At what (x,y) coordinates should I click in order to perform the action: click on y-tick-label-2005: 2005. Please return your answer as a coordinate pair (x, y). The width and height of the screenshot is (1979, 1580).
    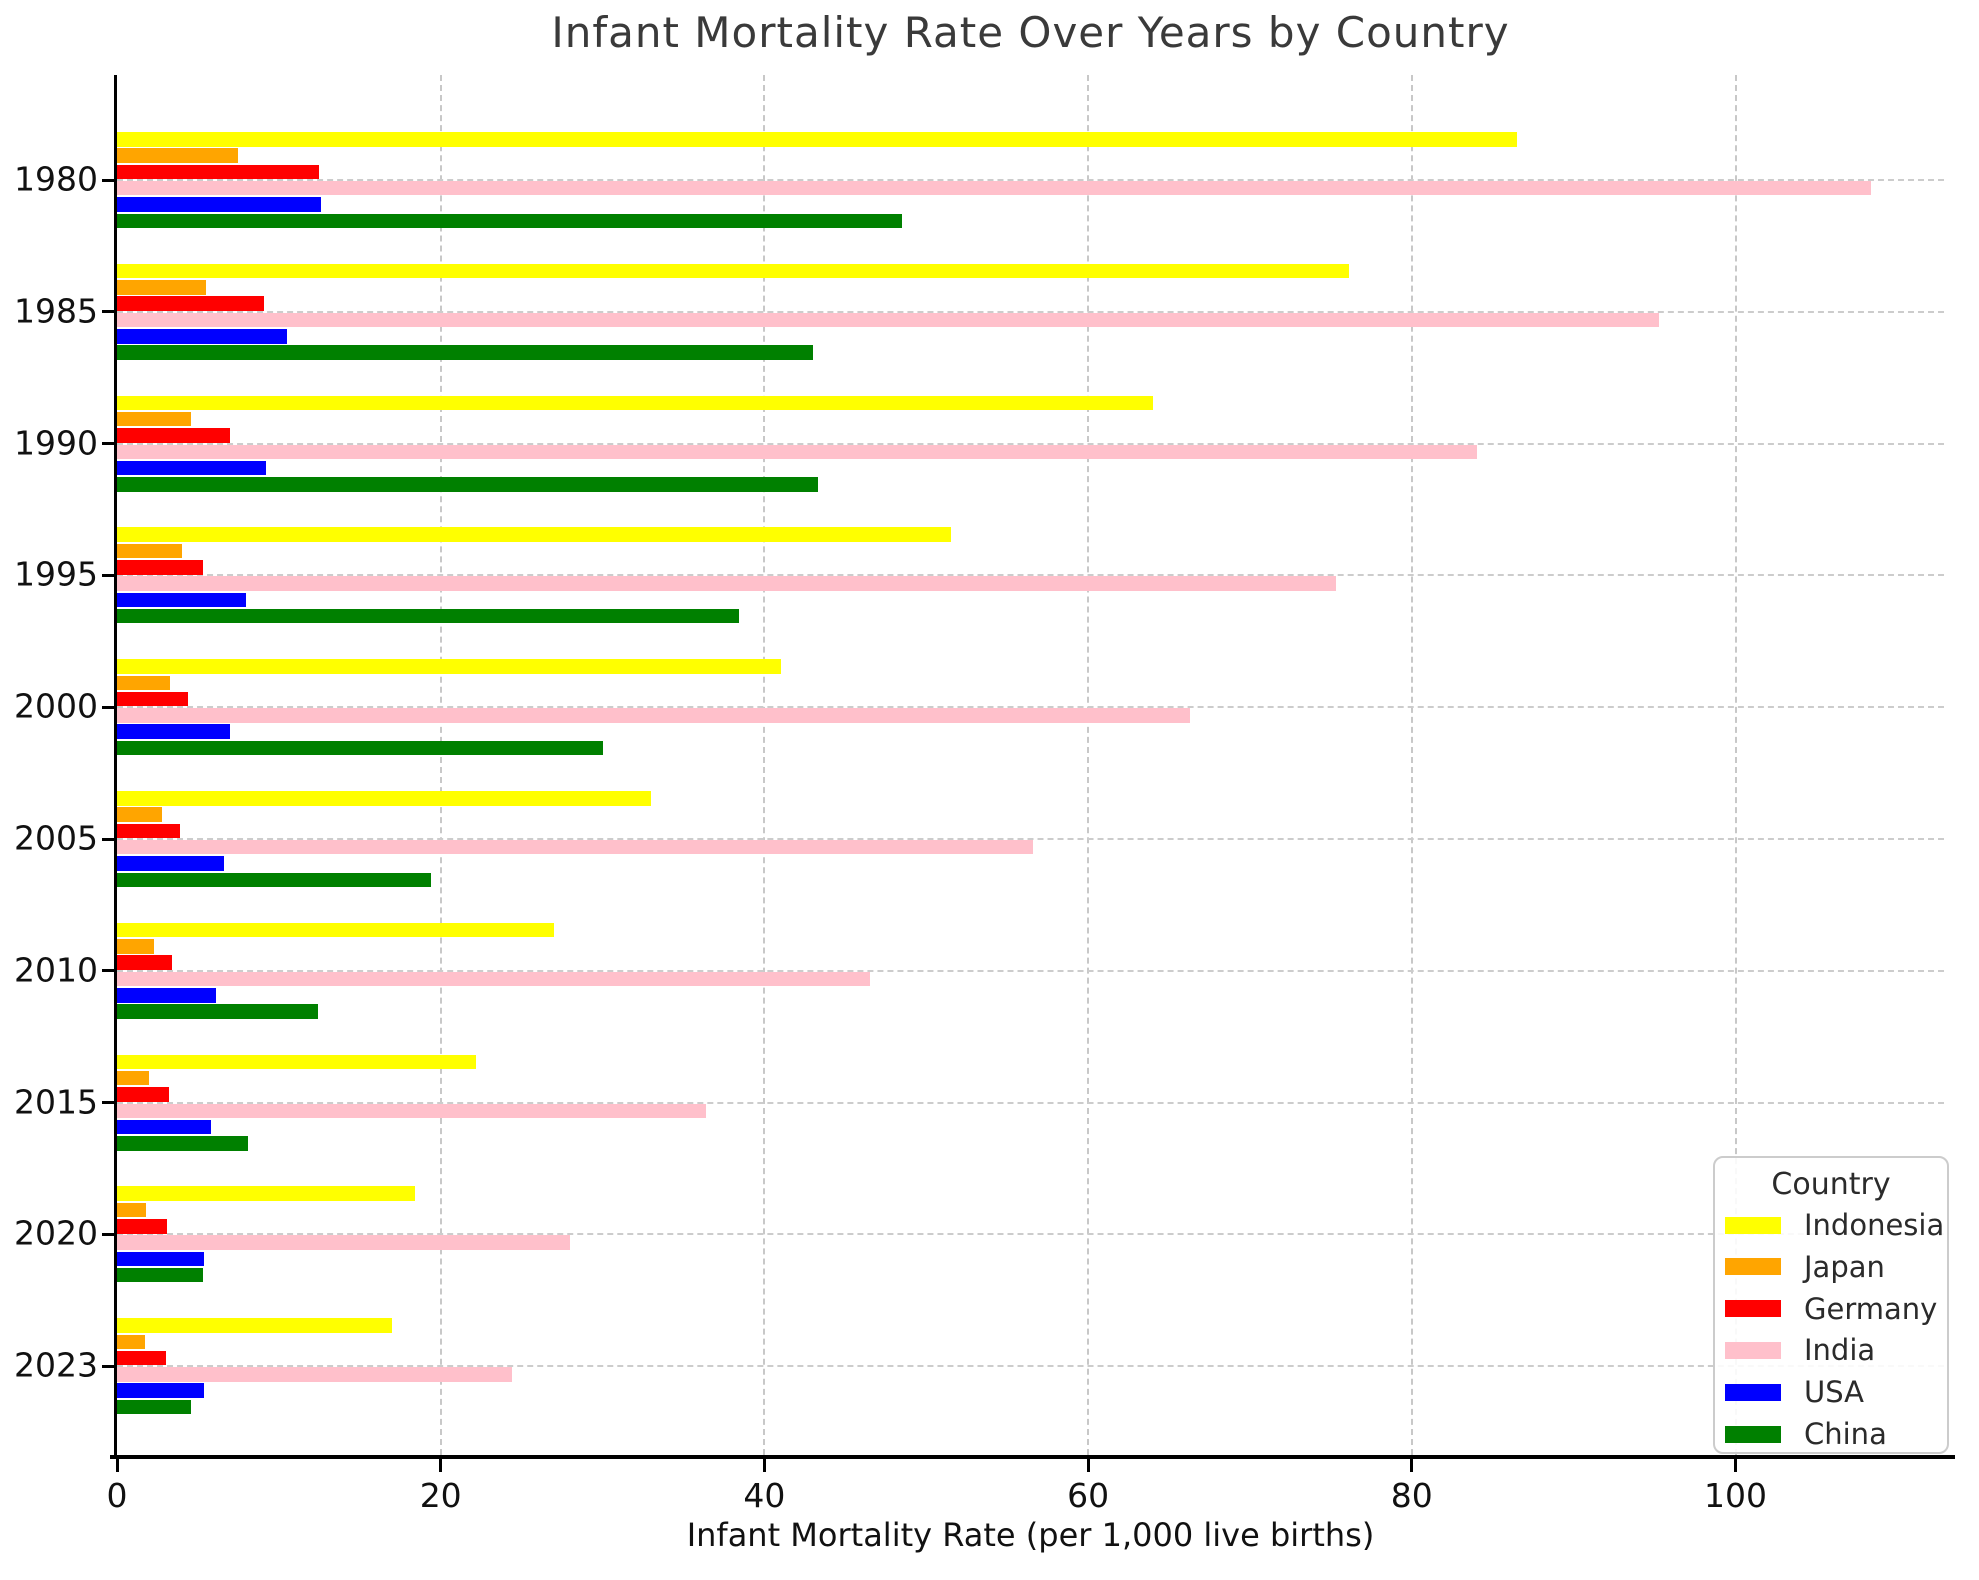
    Looking at the image, I should click on (56, 838).